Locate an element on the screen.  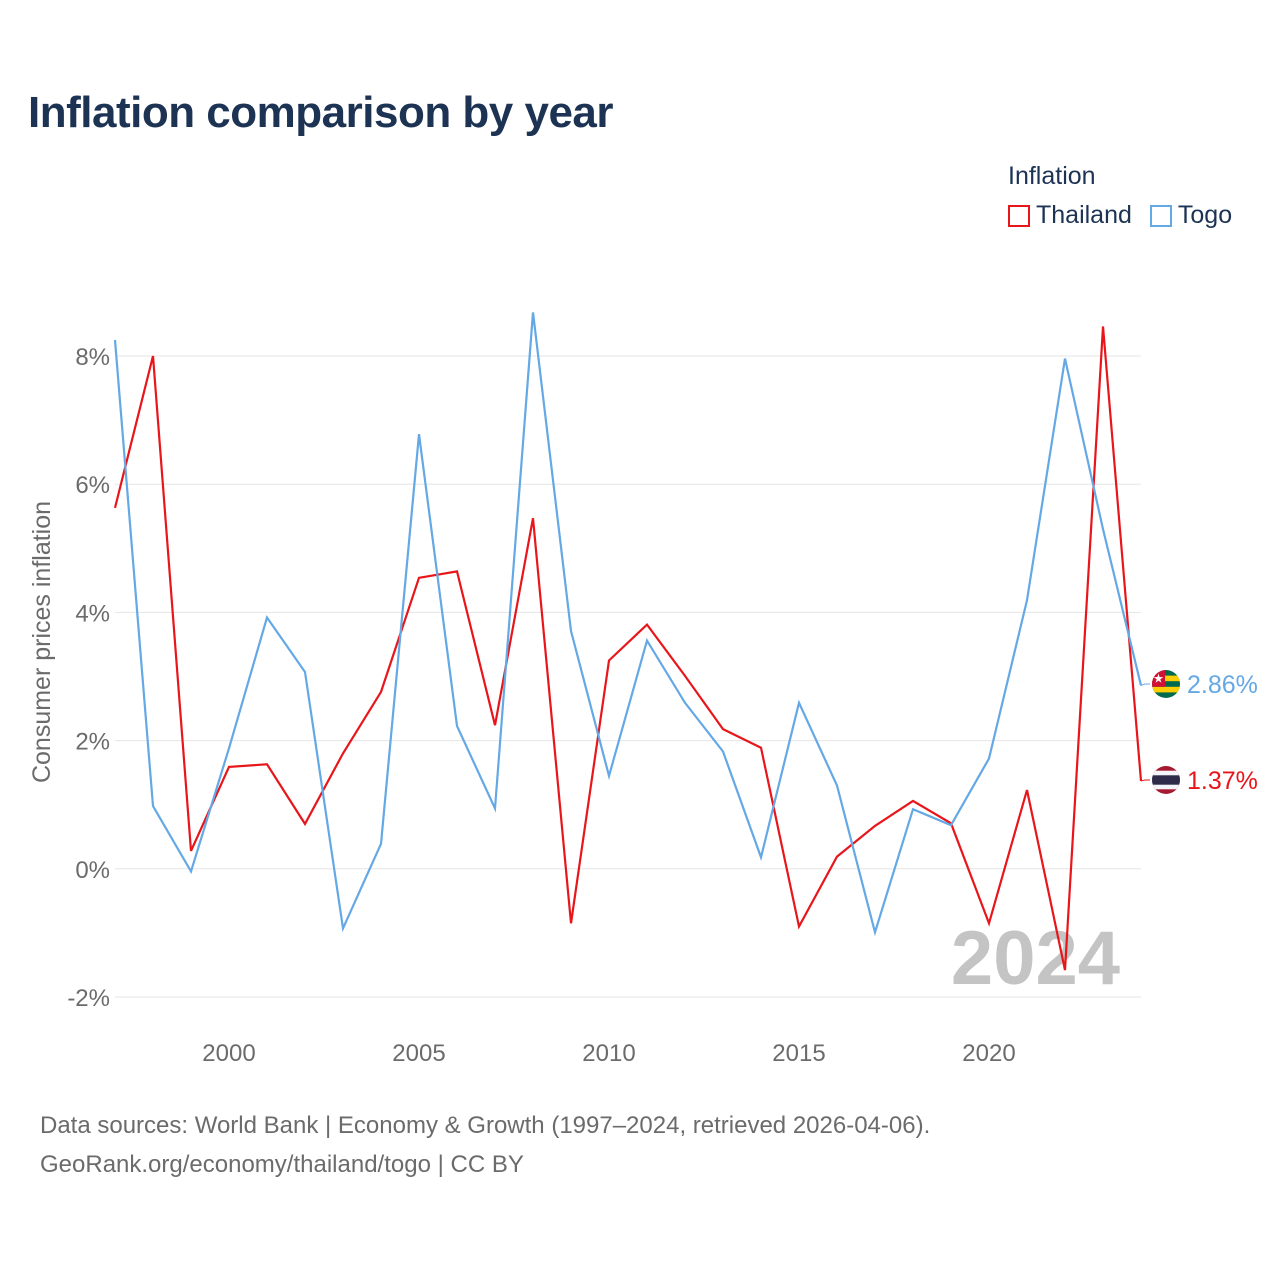
page-title: Inflation comparison by year is located at coordinates (321, 112).